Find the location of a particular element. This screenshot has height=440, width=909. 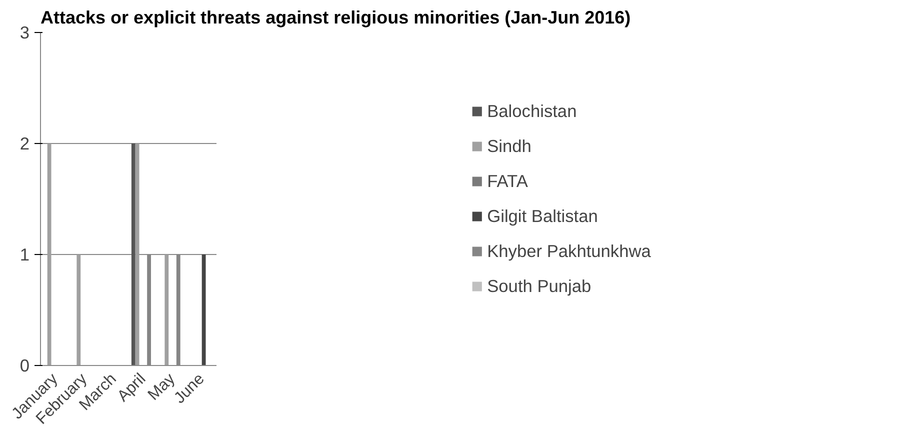

text: Attacks or explicit threats against religious minorities (Jan-Jun 2016) is located at coordinates (335, 18).